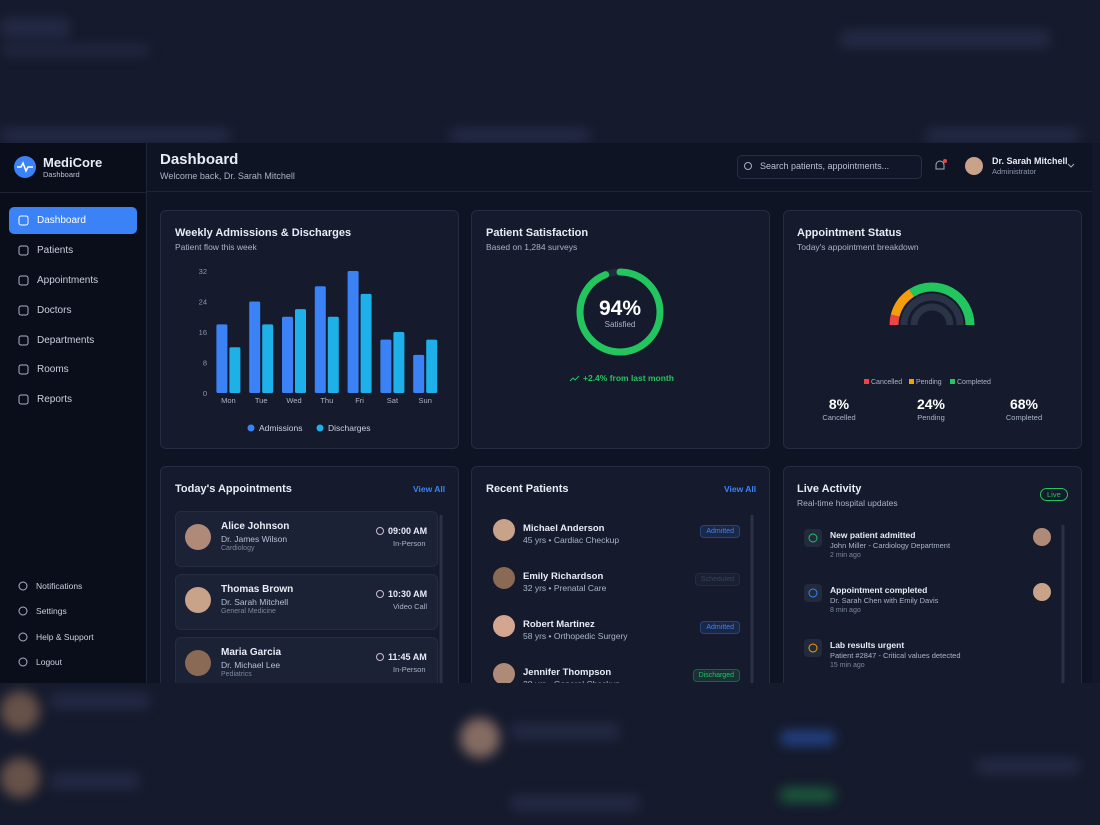  What do you see at coordinates (251, 665) in the screenshot?
I see `doctor: Dr. Michael Lee` at bounding box center [251, 665].